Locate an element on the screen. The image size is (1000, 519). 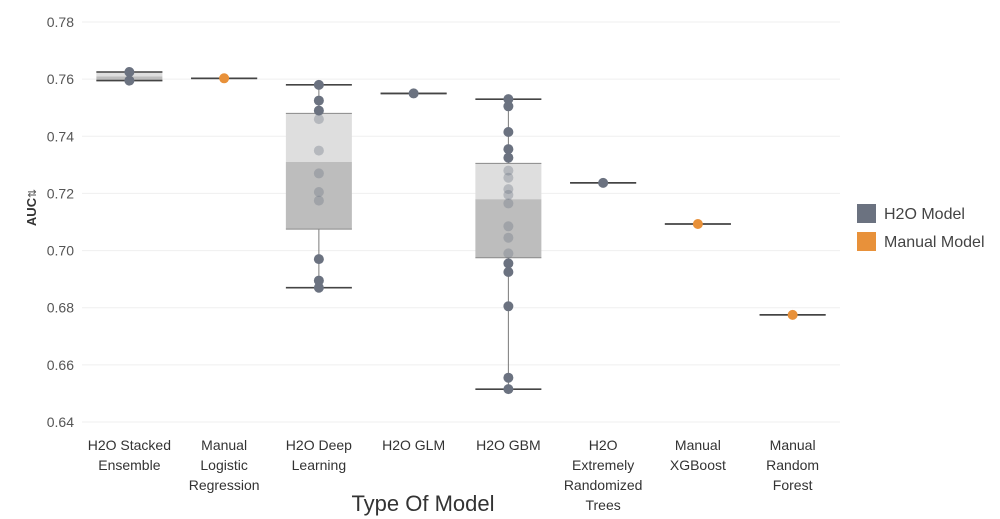
y-tick-label: 0.68 is located at coordinates (60, 308).